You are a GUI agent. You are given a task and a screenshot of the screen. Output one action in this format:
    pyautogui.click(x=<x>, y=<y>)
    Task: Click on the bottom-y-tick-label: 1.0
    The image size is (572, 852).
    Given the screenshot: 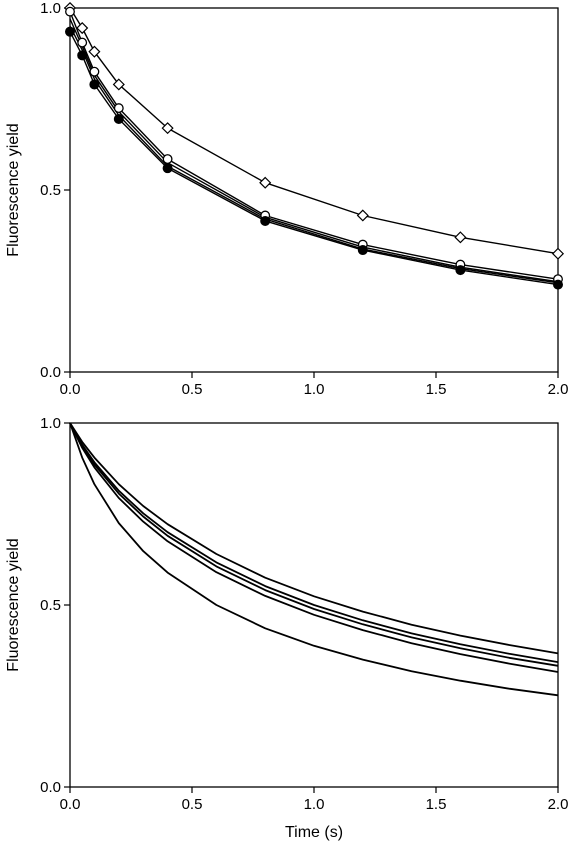 What is the action you would take?
    pyautogui.click(x=50, y=423)
    